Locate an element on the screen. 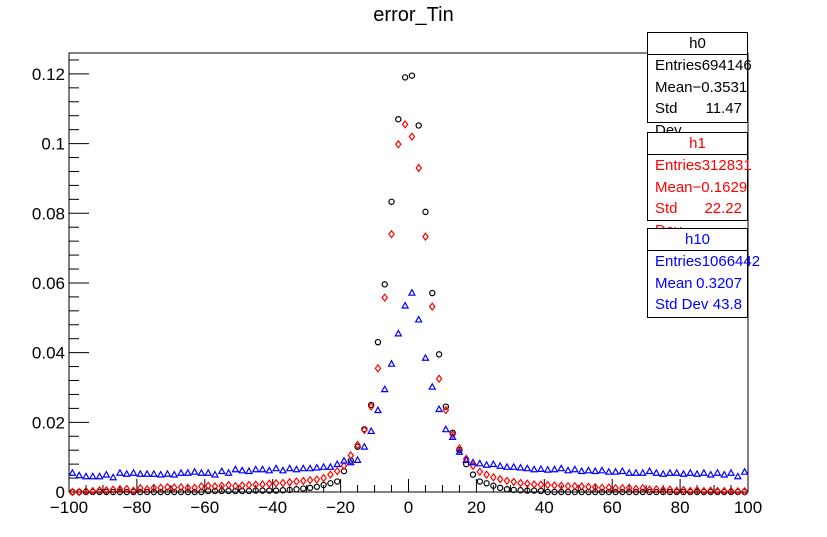  stats-box-title: h10 is located at coordinates (697, 240).